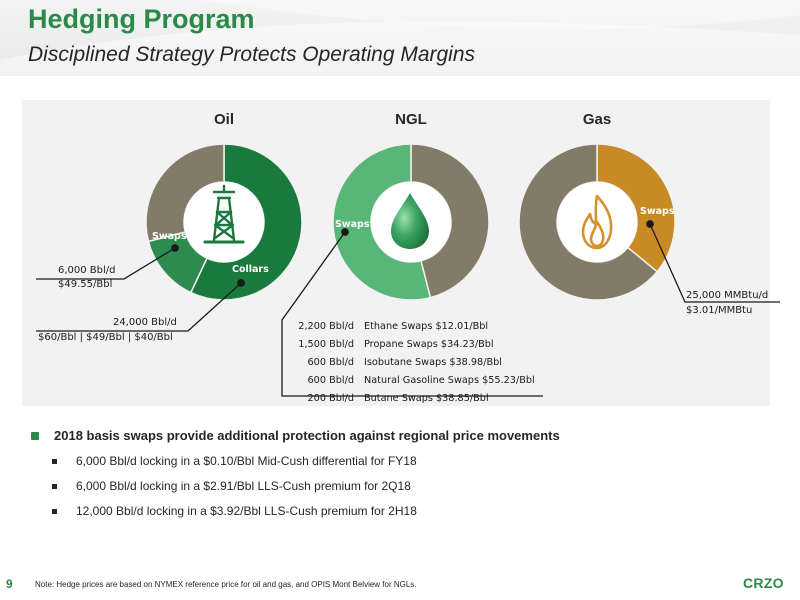 The image size is (800, 600). Describe the element at coordinates (141, 19) in the screenshot. I see `page-title: Hedging Program` at that location.